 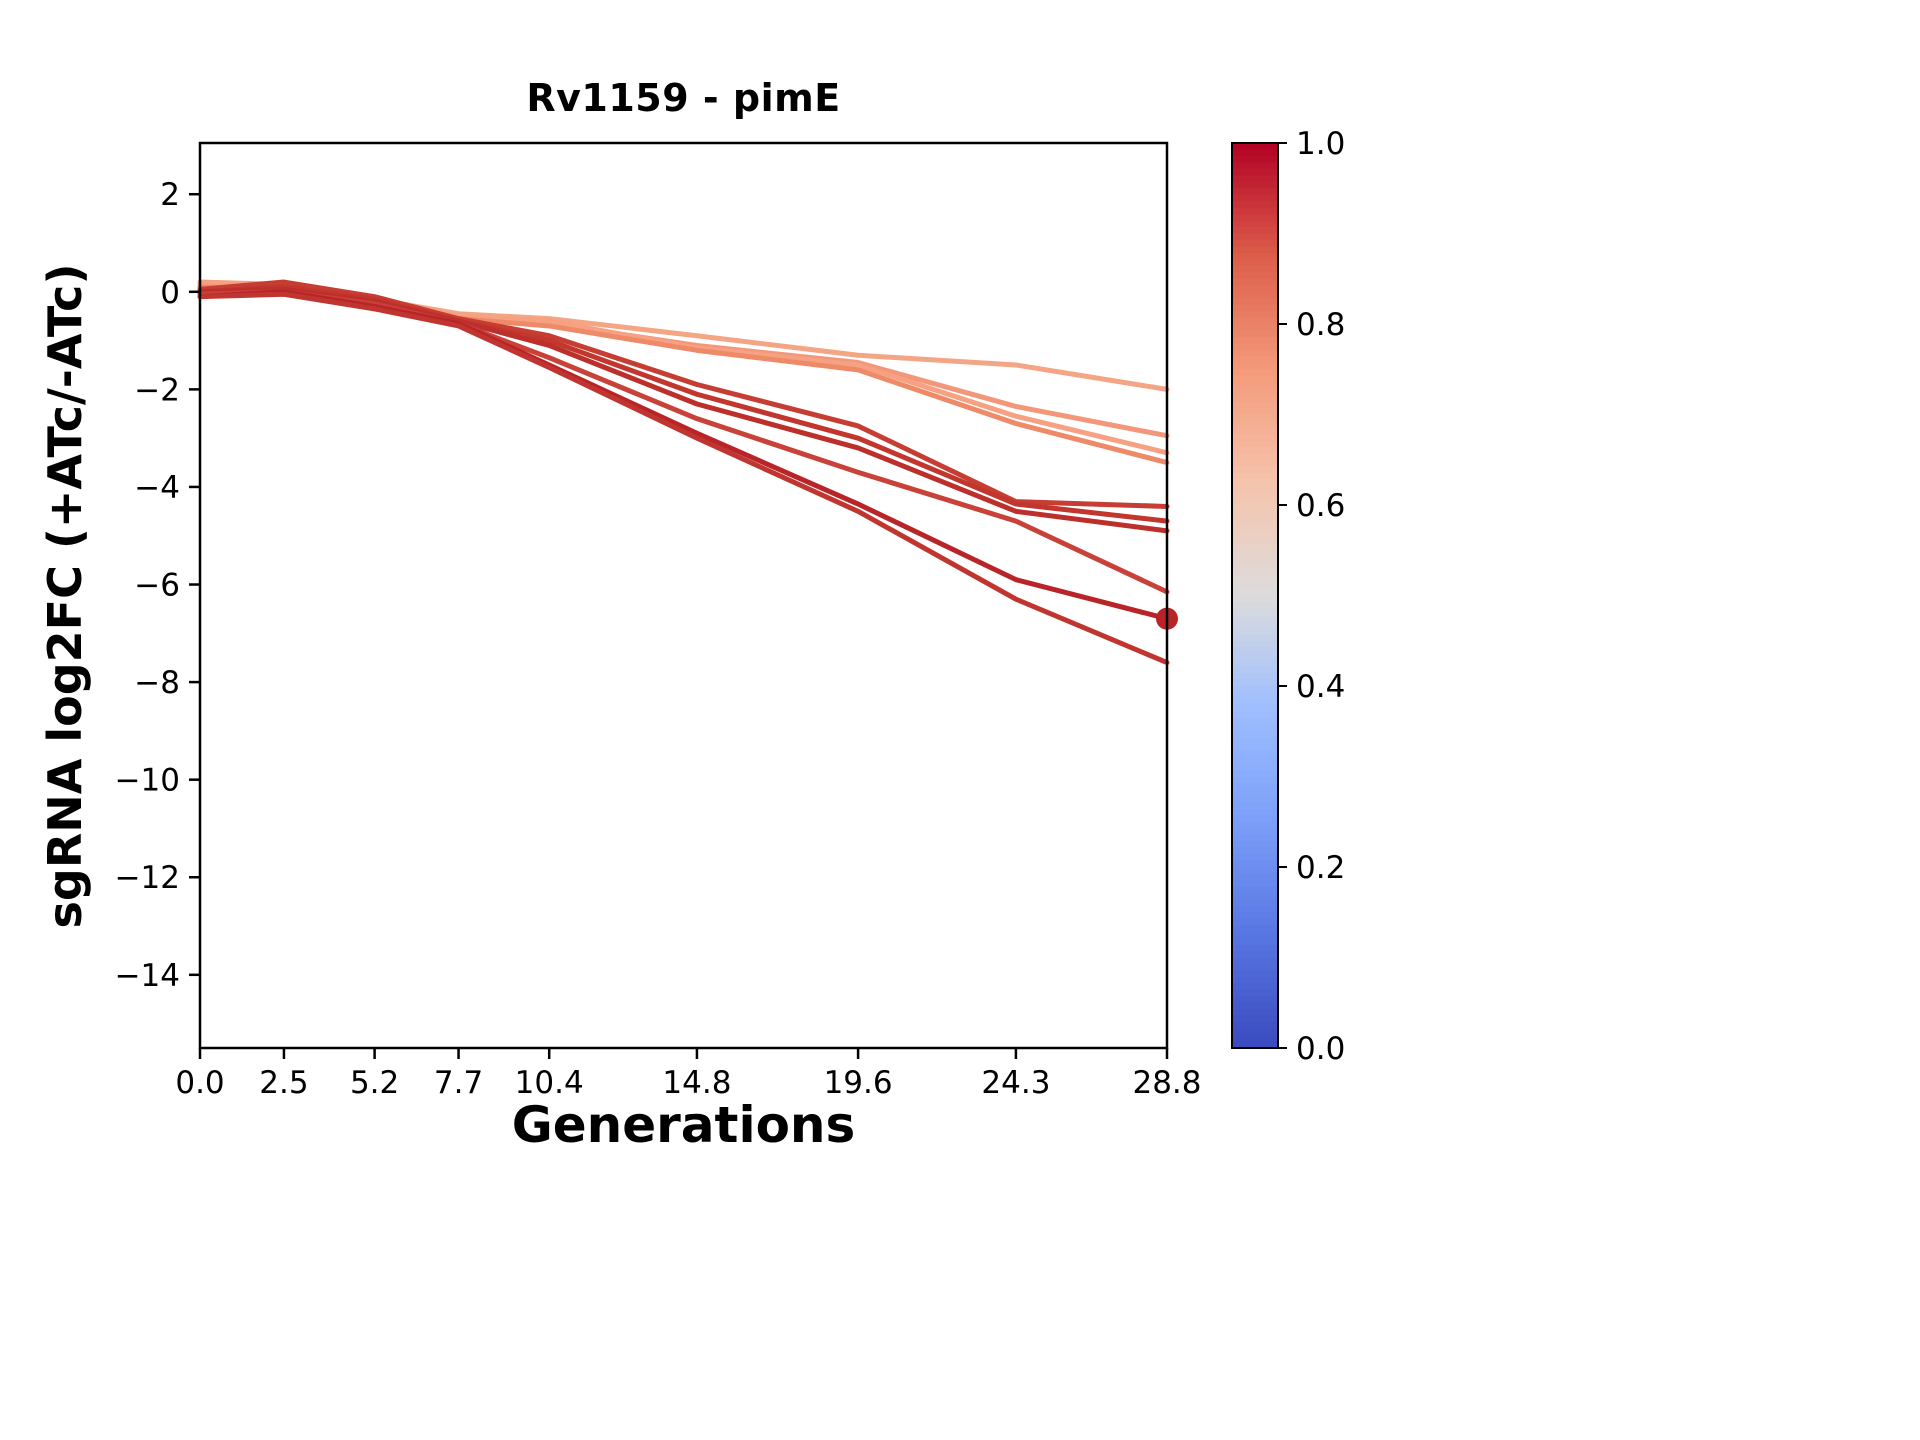 What do you see at coordinates (458, 1083) in the screenshot?
I see `x-tick-label: 7.7` at bounding box center [458, 1083].